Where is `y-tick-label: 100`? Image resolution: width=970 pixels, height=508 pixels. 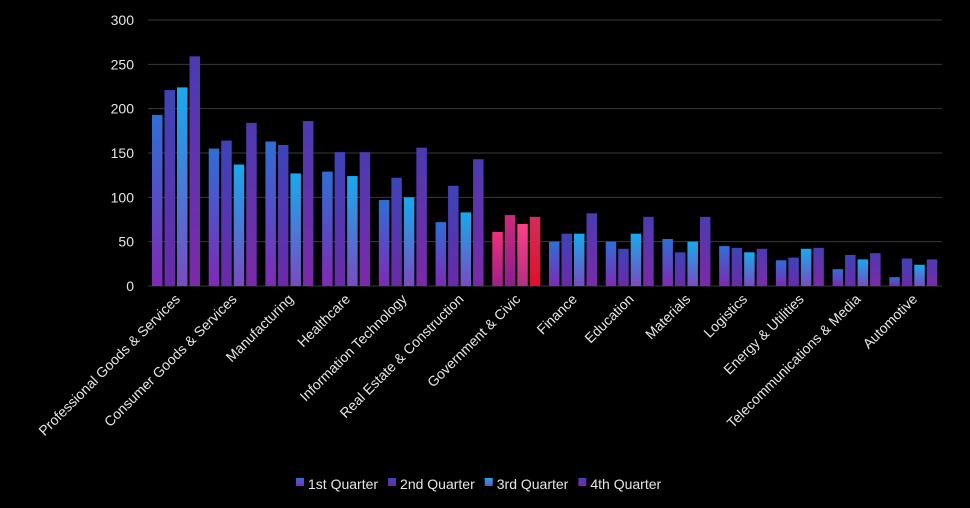 y-tick-label: 100 is located at coordinates (123, 197).